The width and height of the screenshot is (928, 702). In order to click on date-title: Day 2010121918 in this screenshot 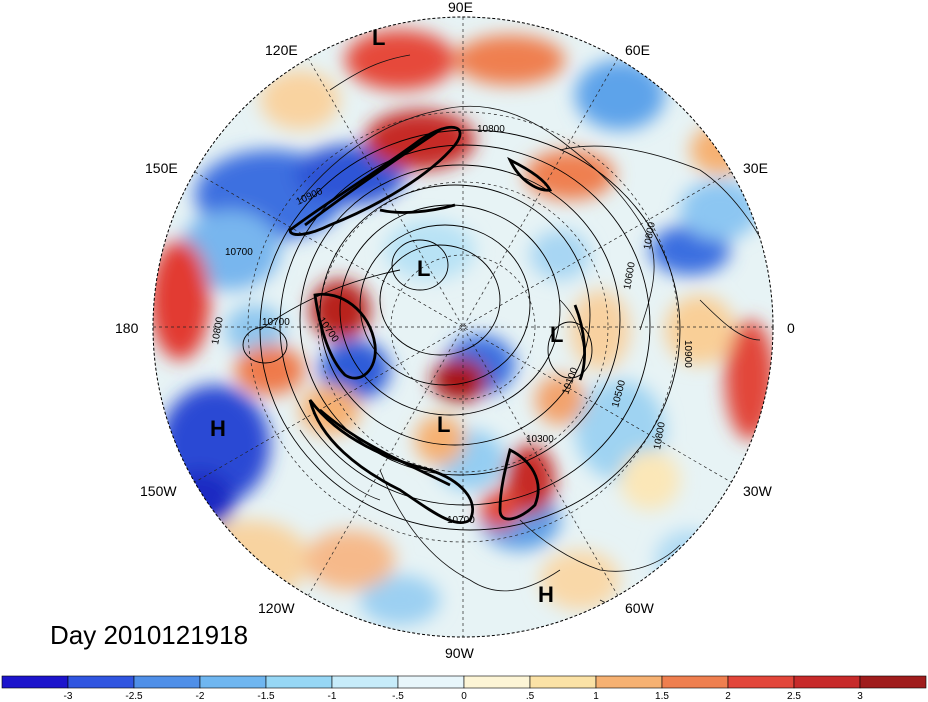, I will do `click(149, 635)`.